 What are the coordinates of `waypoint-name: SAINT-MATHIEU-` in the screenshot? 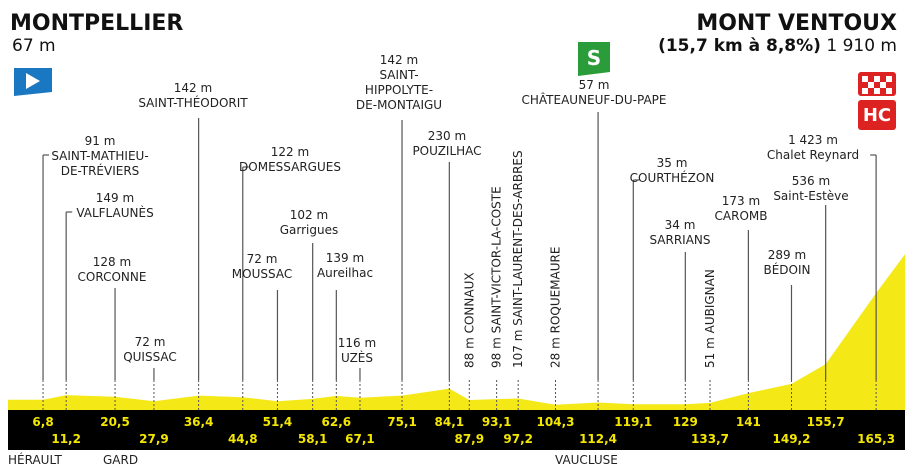 It's located at (99, 156).